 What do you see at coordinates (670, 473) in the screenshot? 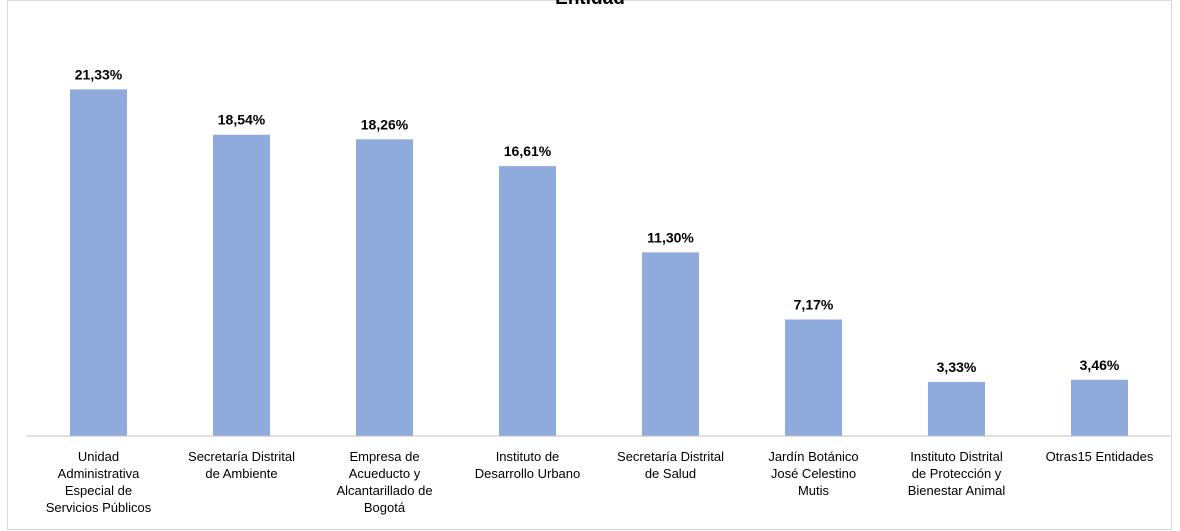
I see `x-tick-label-line: de Salud` at bounding box center [670, 473].